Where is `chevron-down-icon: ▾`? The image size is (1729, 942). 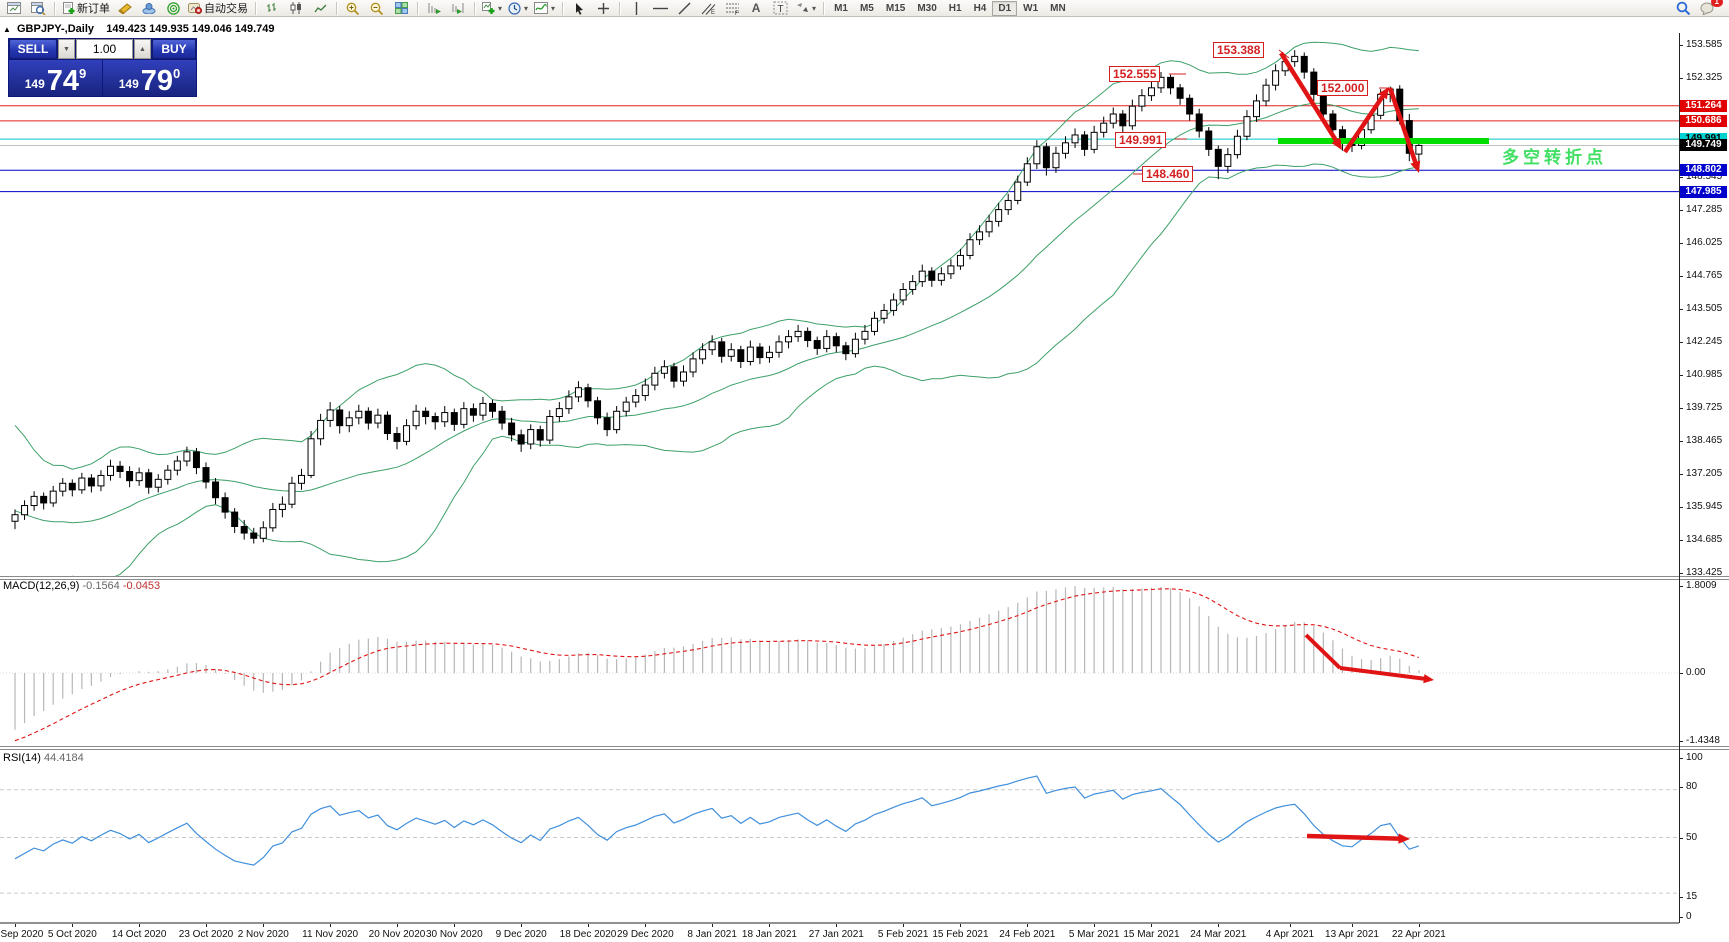
chevron-down-icon: ▾ is located at coordinates (814, 8).